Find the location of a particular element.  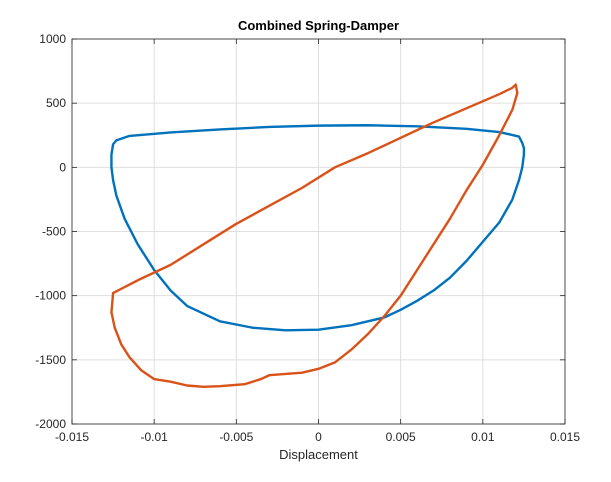

y-tick-label: 0 is located at coordinates (62, 167).